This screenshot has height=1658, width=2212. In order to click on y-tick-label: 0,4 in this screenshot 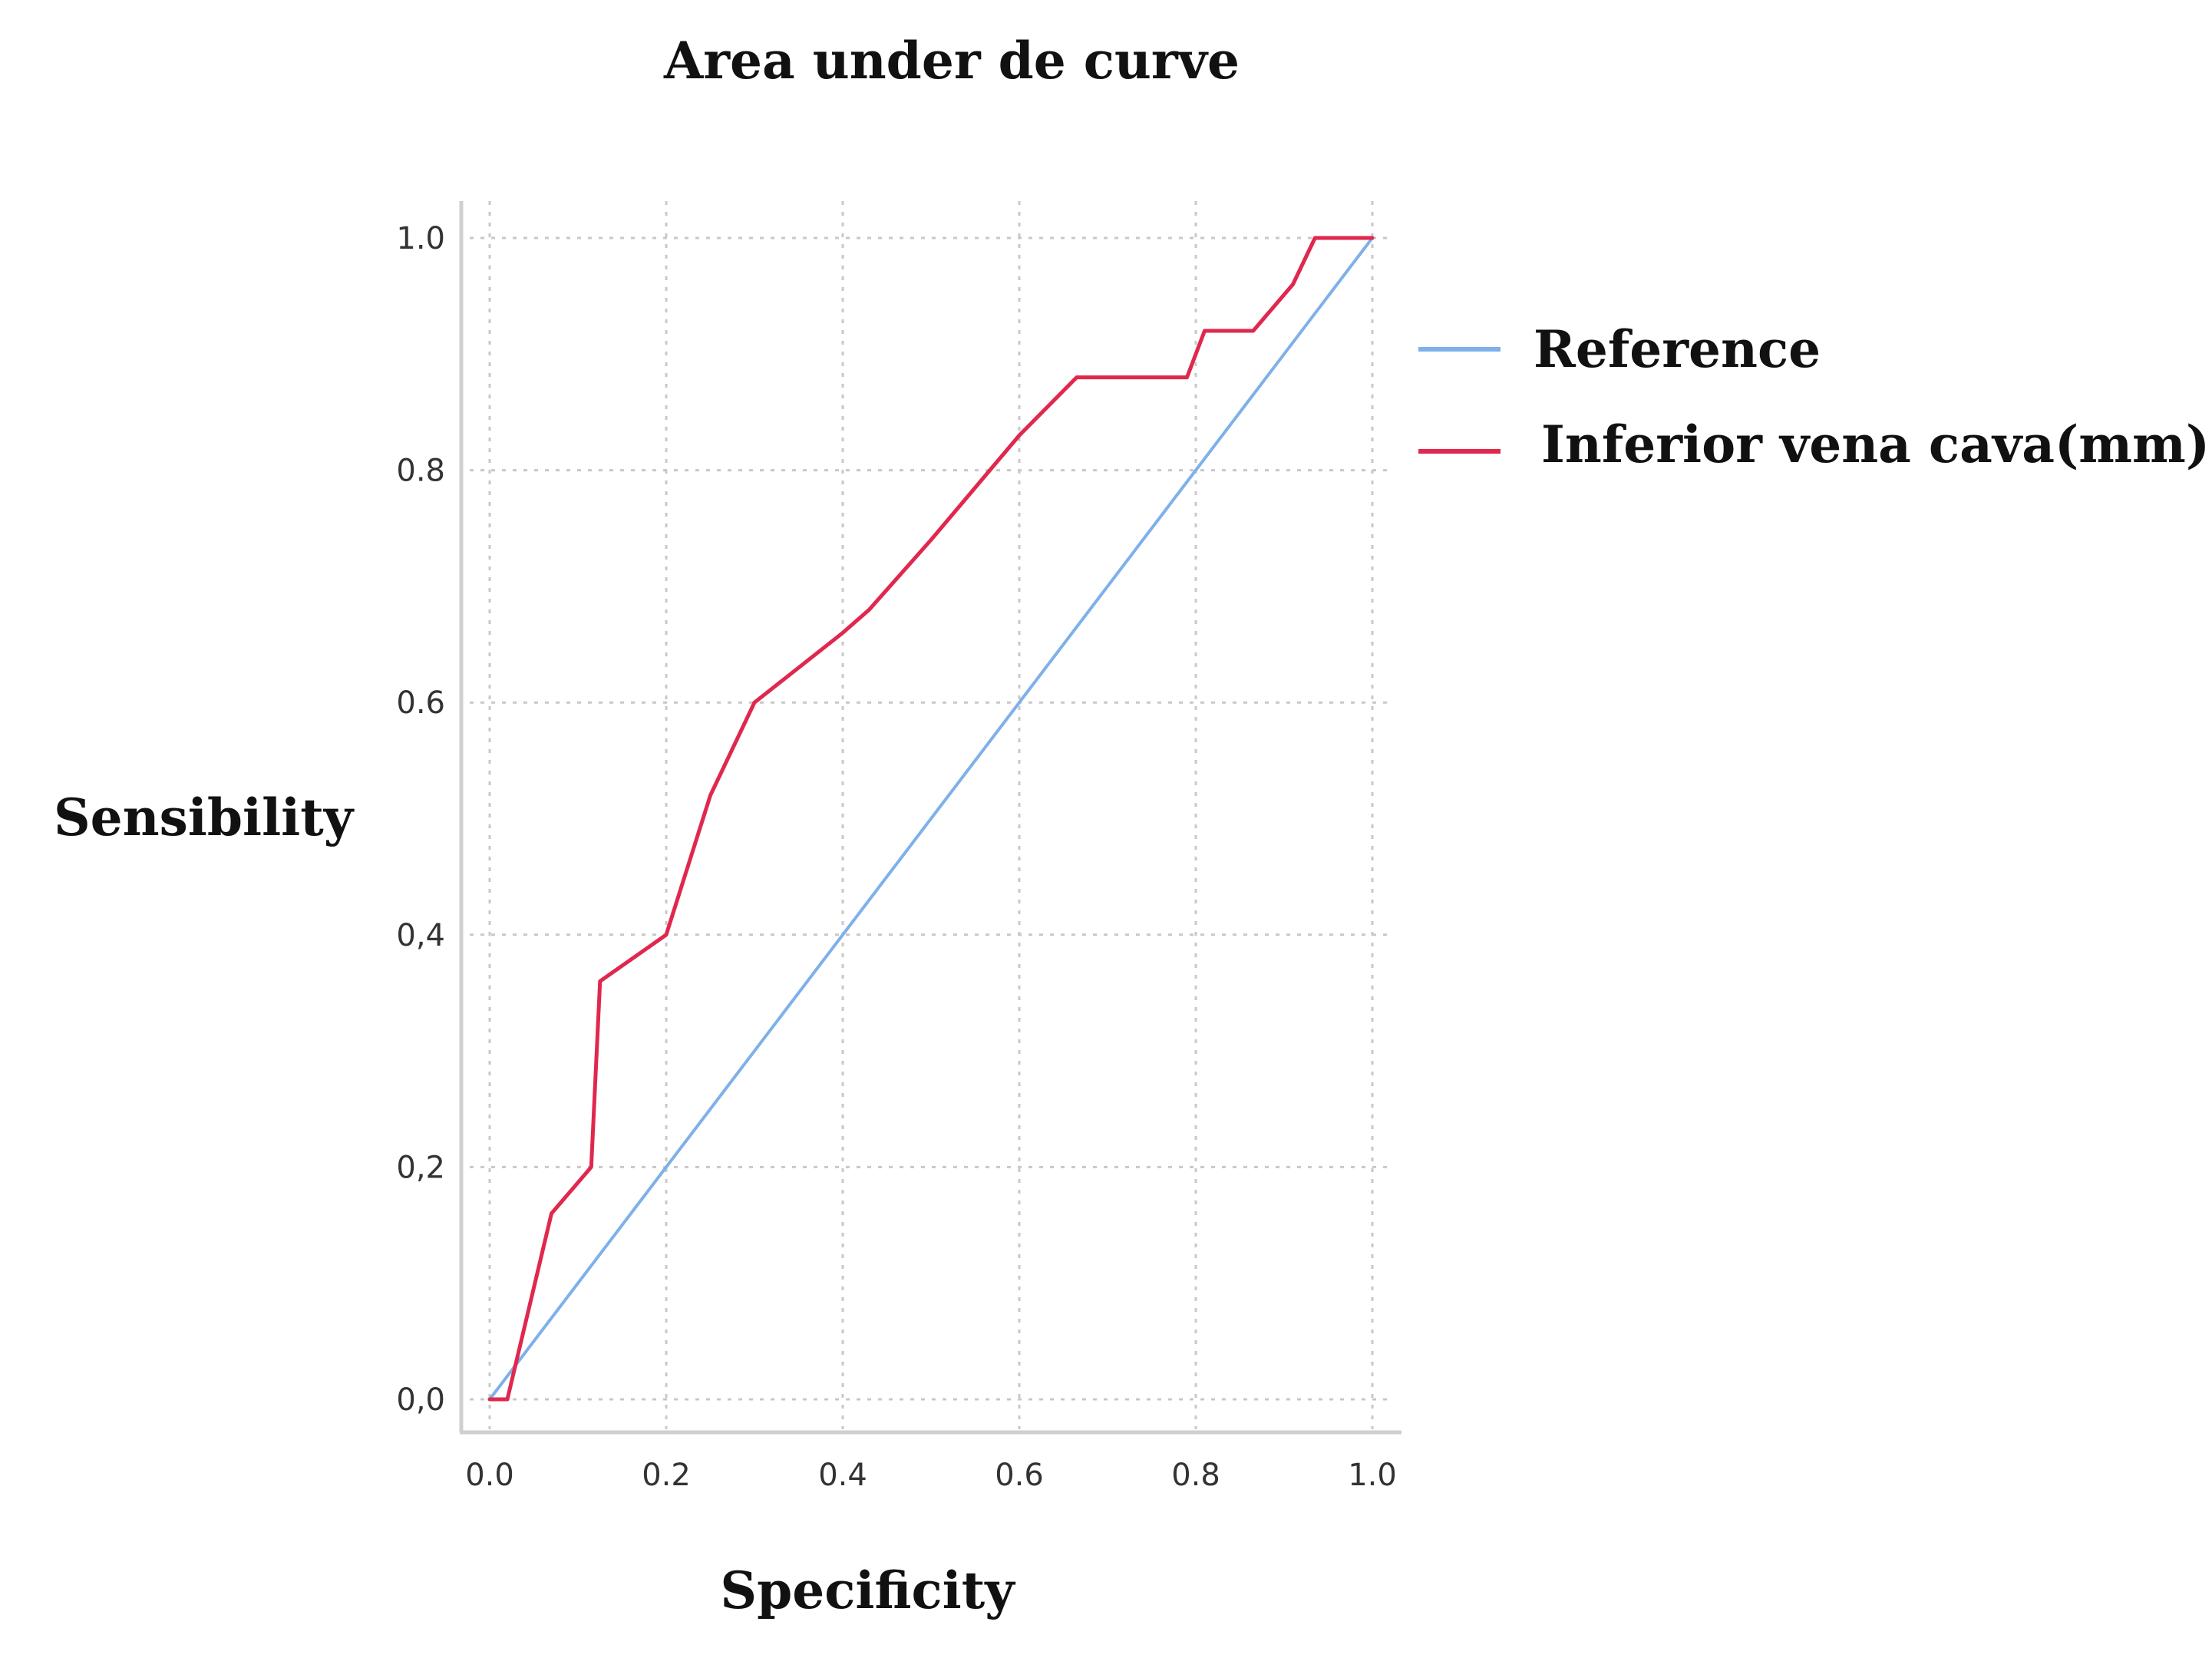, I will do `click(420, 935)`.